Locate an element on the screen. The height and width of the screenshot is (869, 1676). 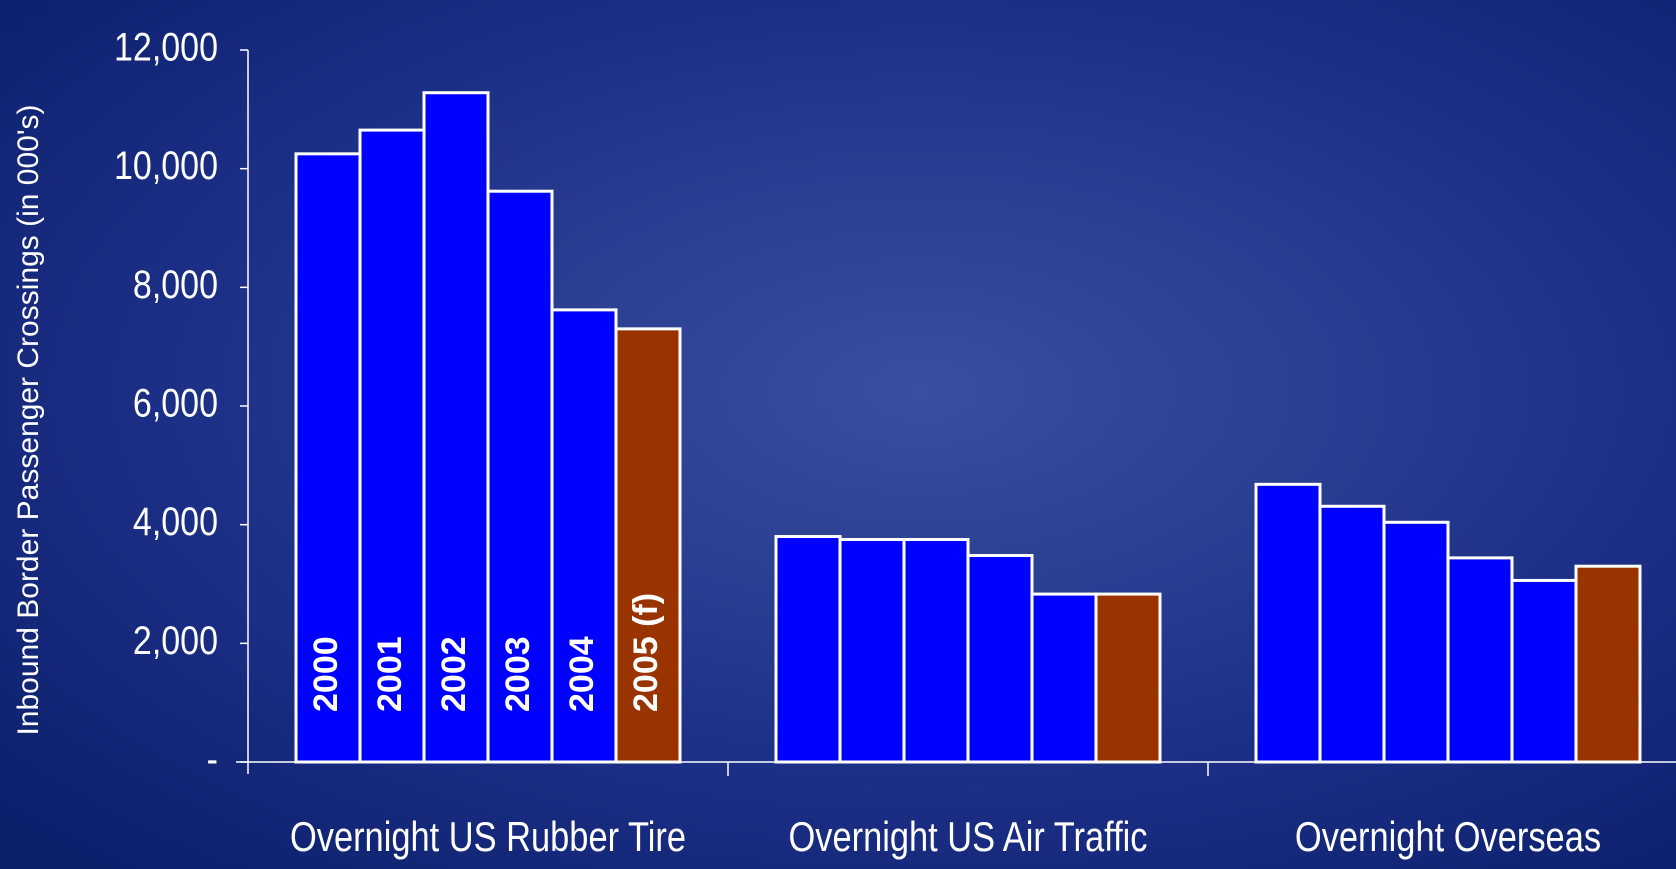
y-tick-label: 10,000 is located at coordinates (166, 165).